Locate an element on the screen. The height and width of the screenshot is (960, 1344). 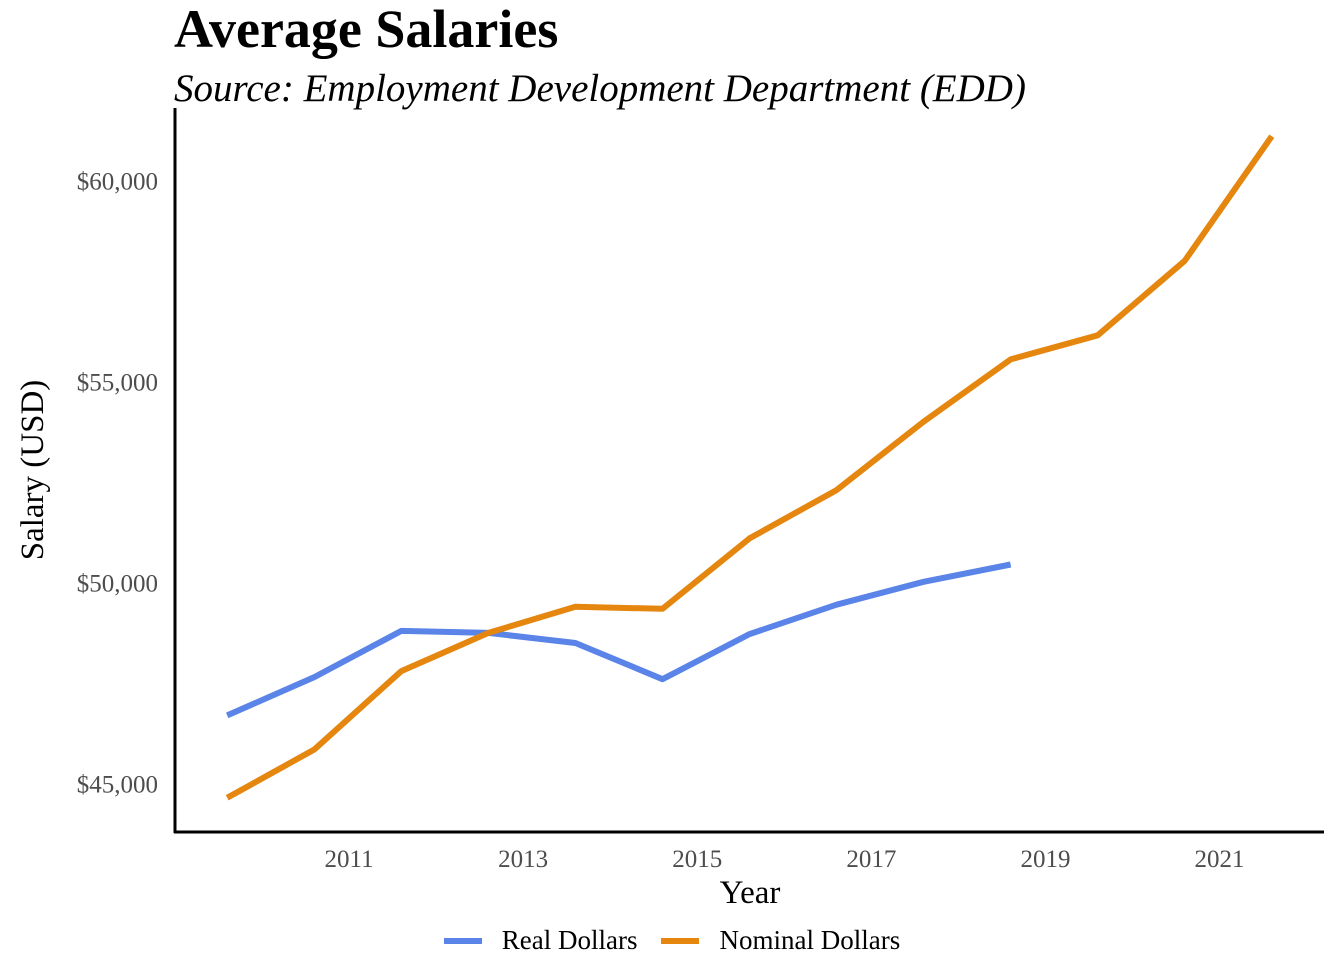
legend-item: Real Dollars is located at coordinates (540, 940).